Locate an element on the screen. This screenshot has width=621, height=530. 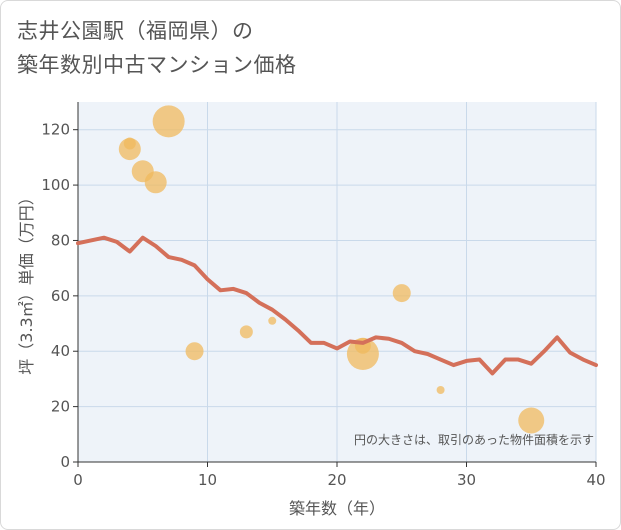
y-axis-label: 坪（3.3㎡）単価（万円） is located at coordinates (26, 281).